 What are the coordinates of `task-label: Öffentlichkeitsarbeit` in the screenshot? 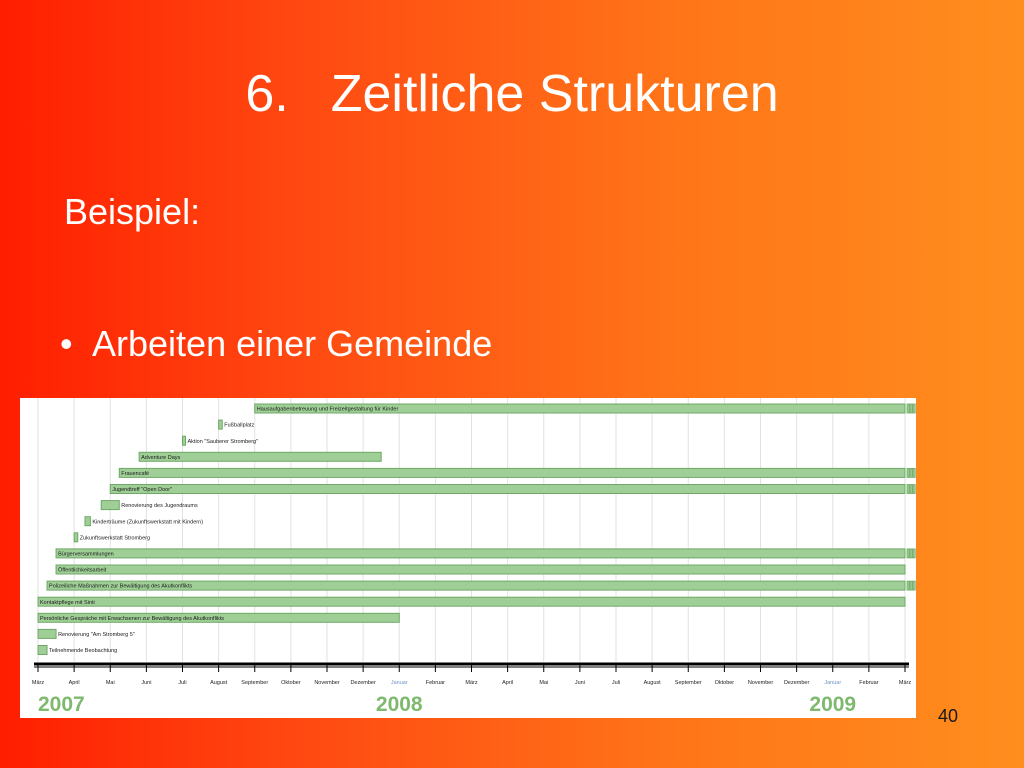 It's located at (82, 570).